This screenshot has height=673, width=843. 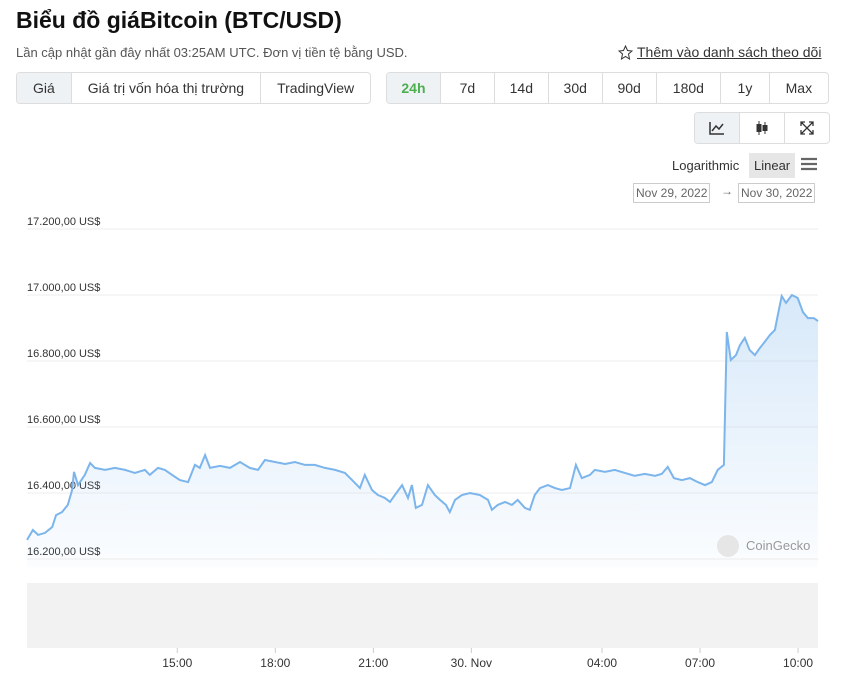 I want to click on date-to: Nov 30, 2022, so click(x=777, y=193).